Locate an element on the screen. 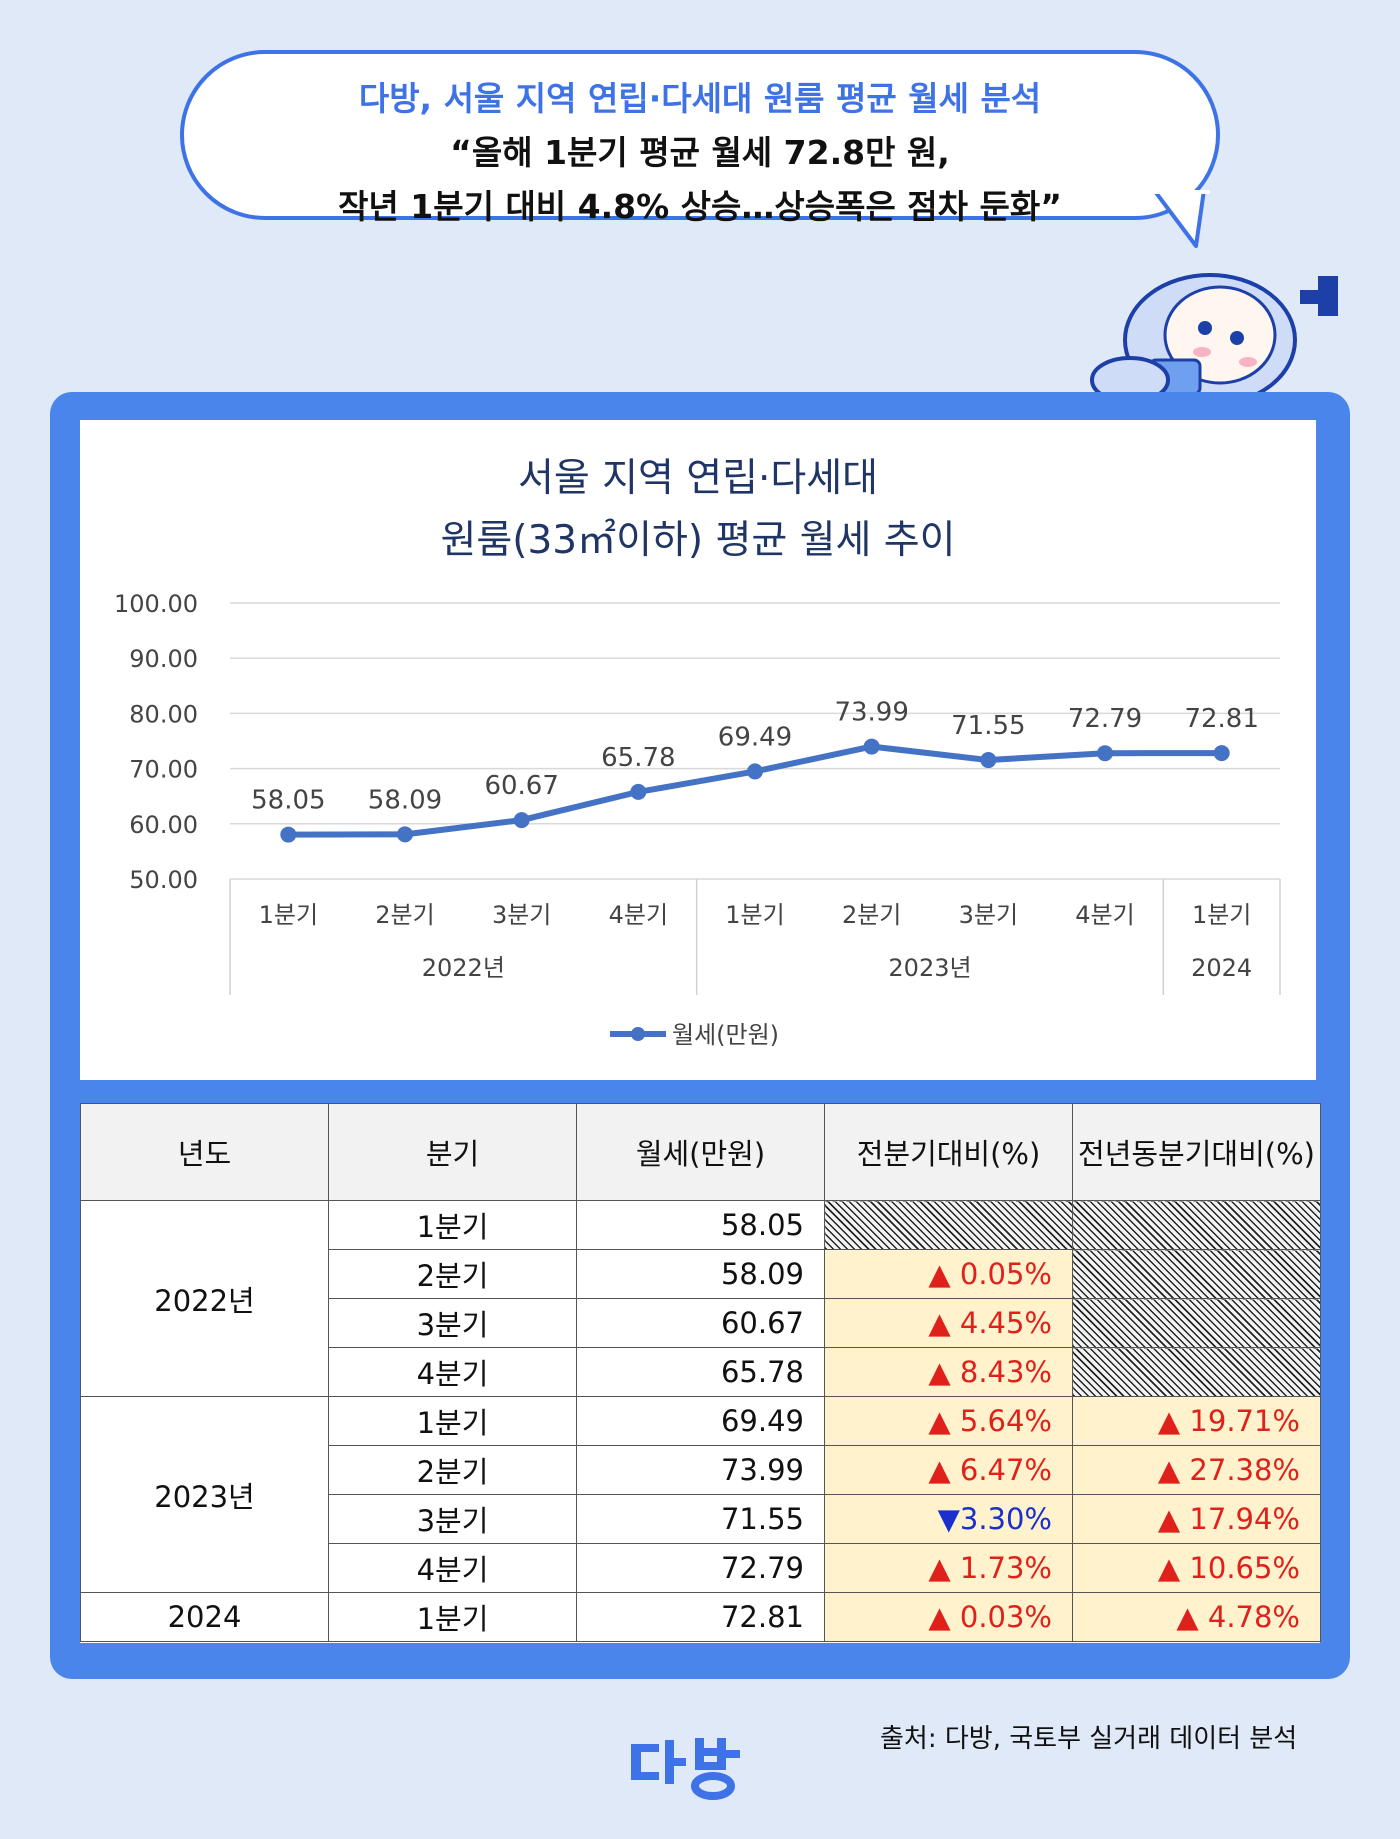 This screenshot has width=1400, height=1839. yoy-cell: ▲ 10.65% is located at coordinates (1196, 1568).